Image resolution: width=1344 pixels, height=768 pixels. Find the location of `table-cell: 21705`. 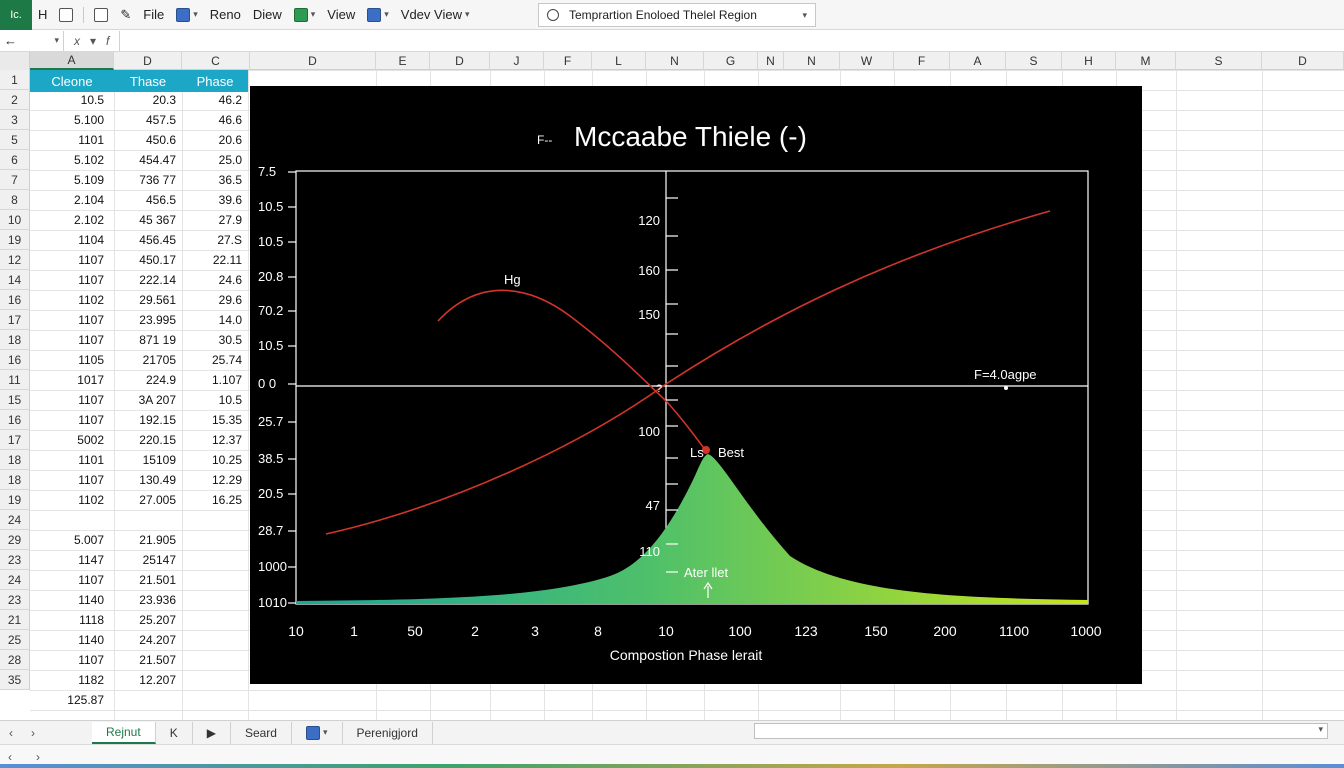

table-cell: 21705 is located at coordinates (159, 360).